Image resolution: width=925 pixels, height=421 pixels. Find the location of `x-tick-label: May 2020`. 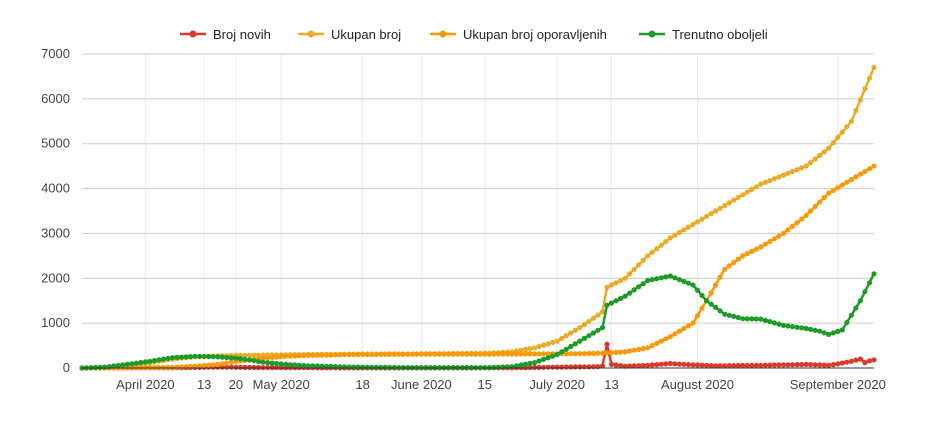

x-tick-label: May 2020 is located at coordinates (281, 384).